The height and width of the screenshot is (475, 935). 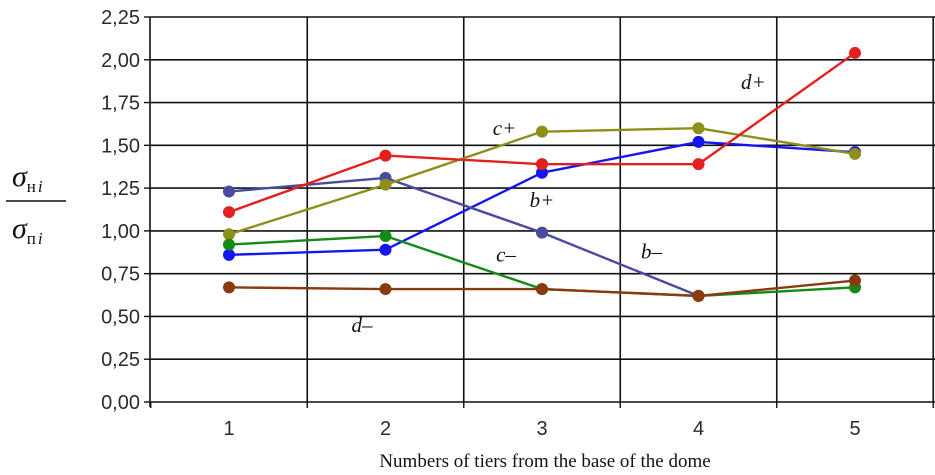 What do you see at coordinates (506, 255) in the screenshot?
I see `series-annotation: c–` at bounding box center [506, 255].